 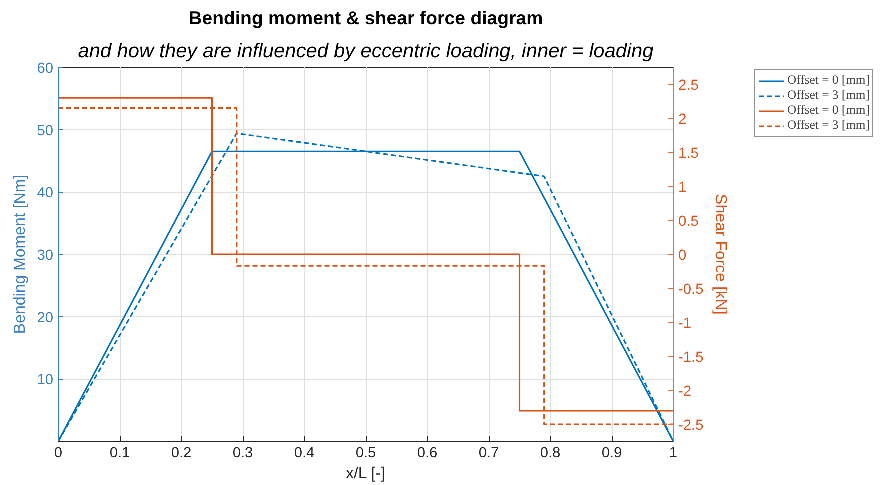 What do you see at coordinates (691, 290) in the screenshot?
I see `y2-tick-label: -0.5` at bounding box center [691, 290].